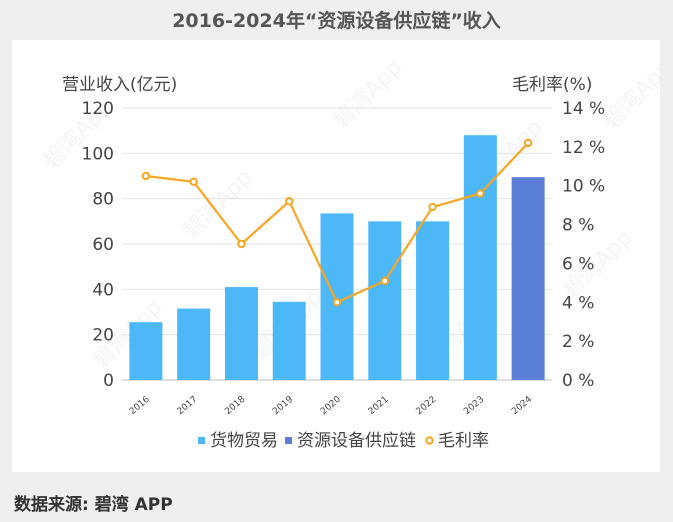 The width and height of the screenshot is (673, 522). What do you see at coordinates (528, 143) in the screenshot?
I see `margin-point-2024` at bounding box center [528, 143].